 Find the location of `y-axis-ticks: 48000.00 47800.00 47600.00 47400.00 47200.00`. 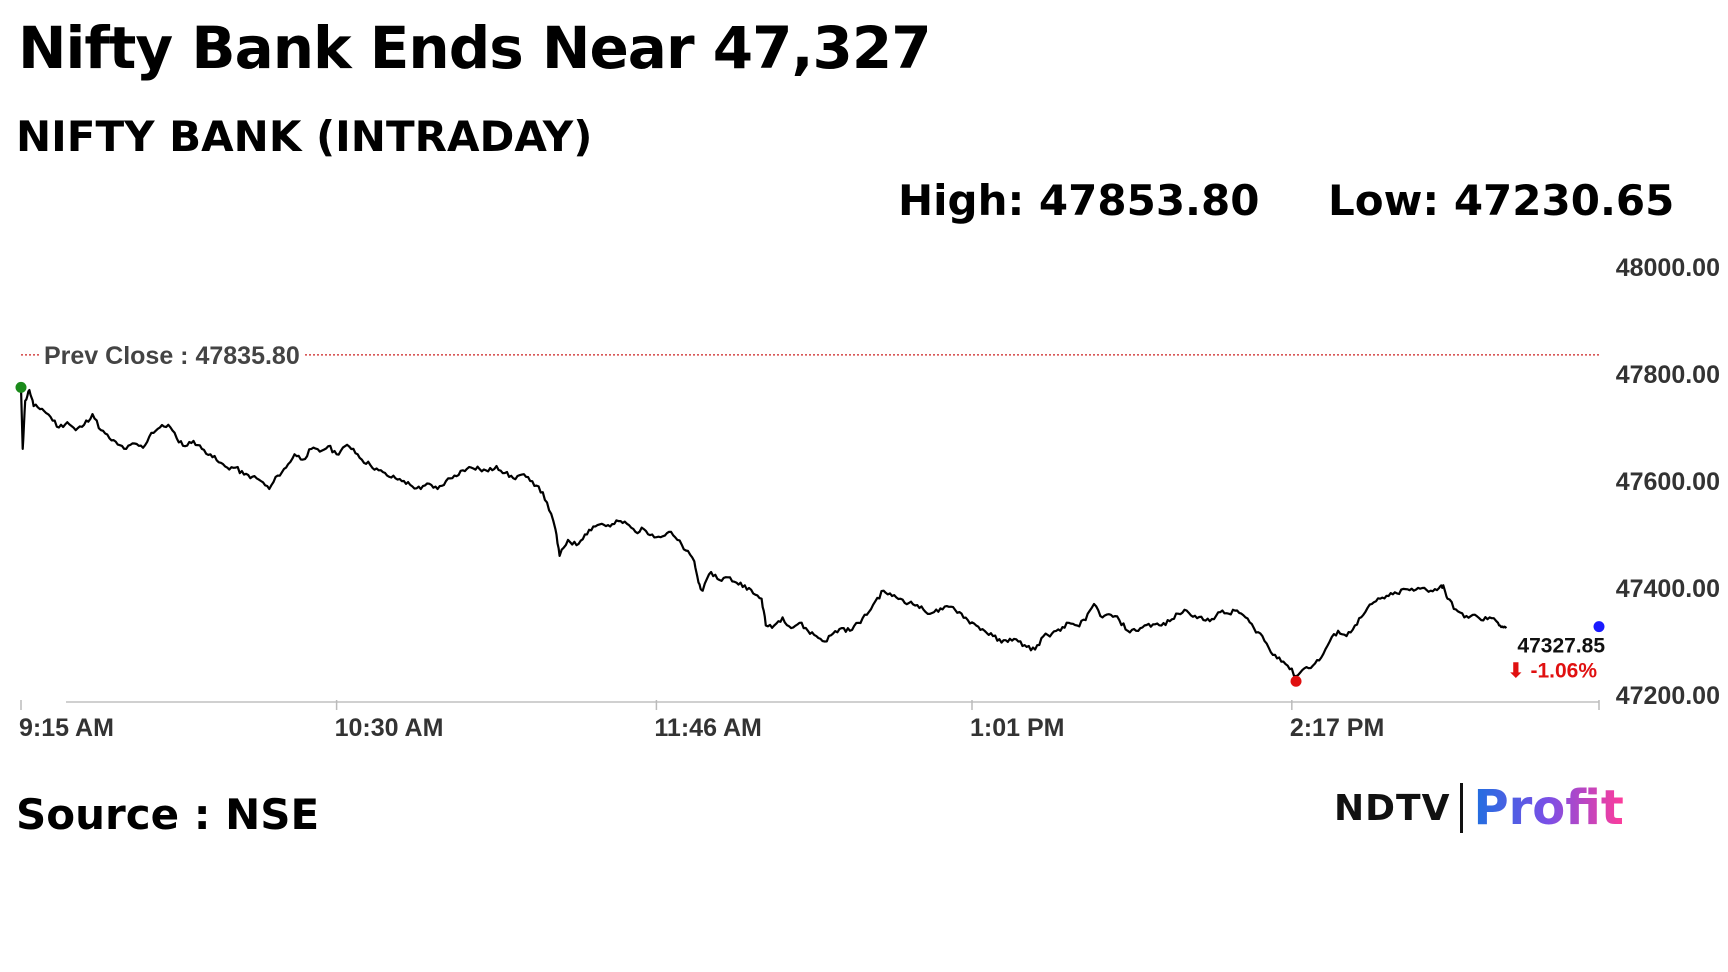

y-axis-ticks: 48000.00 47800.00 47600.00 47400.00 47200.00 is located at coordinates (1668, 482).